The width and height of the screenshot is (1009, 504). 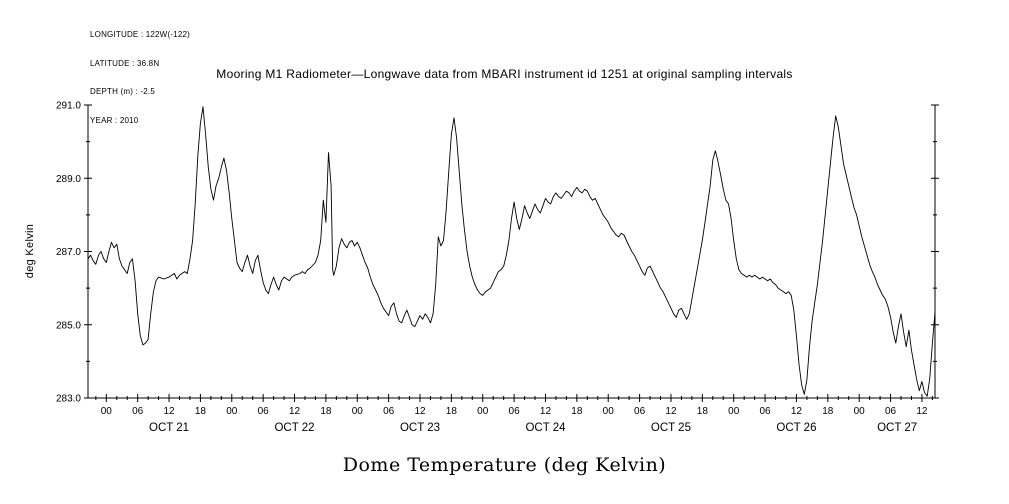 What do you see at coordinates (125, 63) in the screenshot?
I see `meta-latitude: LATITUDE : 36.8N` at bounding box center [125, 63].